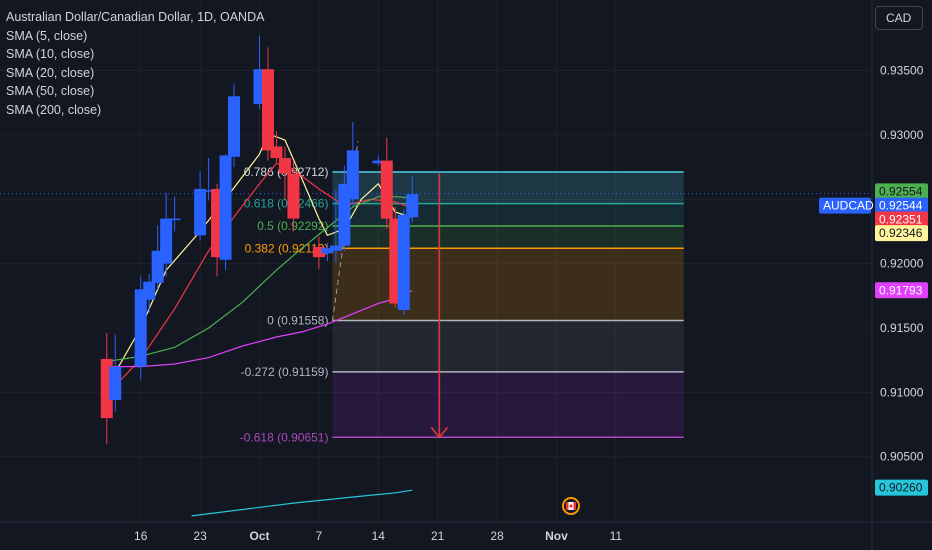  Describe the element at coordinates (902, 135) in the screenshot. I see `price-tick-label: 0.93000` at that location.